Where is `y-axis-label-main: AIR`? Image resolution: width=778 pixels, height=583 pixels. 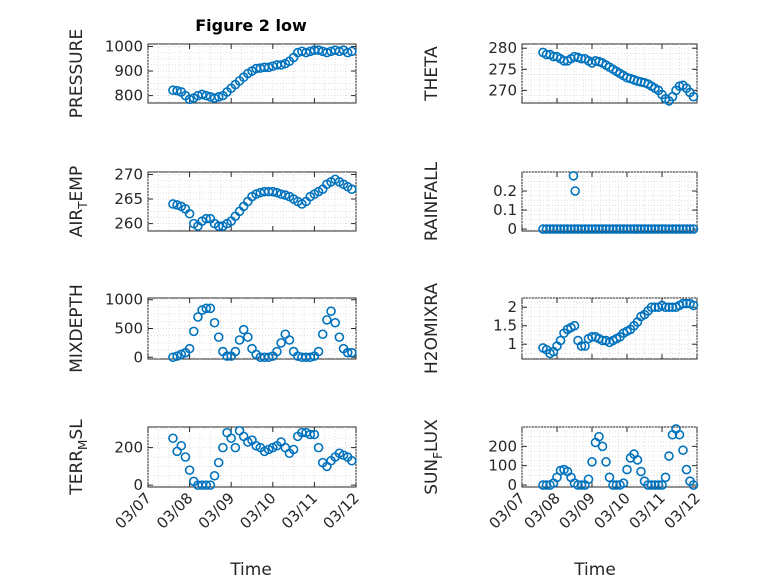 y-axis-label-main: AIR is located at coordinates (77, 223).